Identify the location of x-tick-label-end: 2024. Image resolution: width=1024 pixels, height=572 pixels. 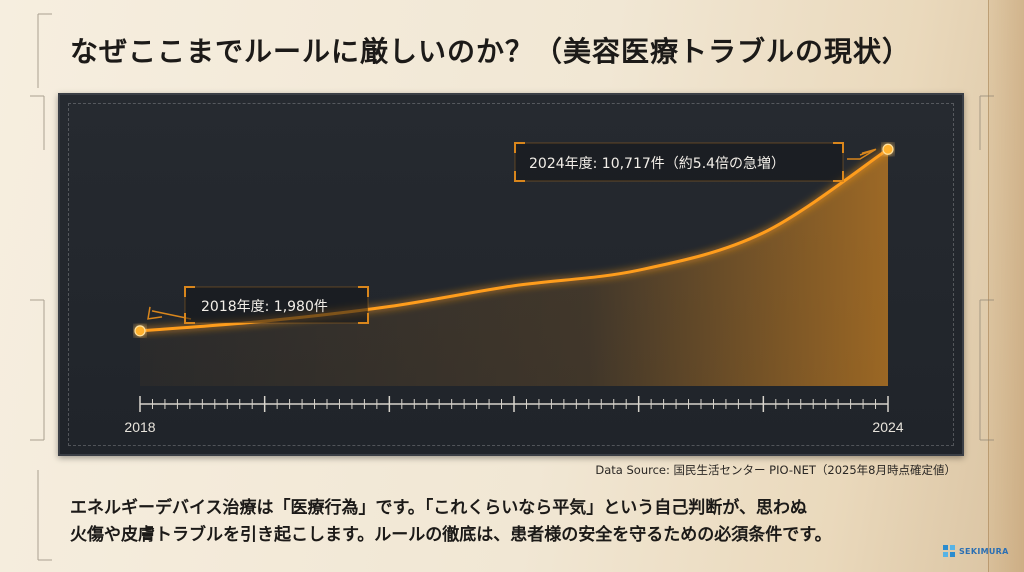
(887, 427).